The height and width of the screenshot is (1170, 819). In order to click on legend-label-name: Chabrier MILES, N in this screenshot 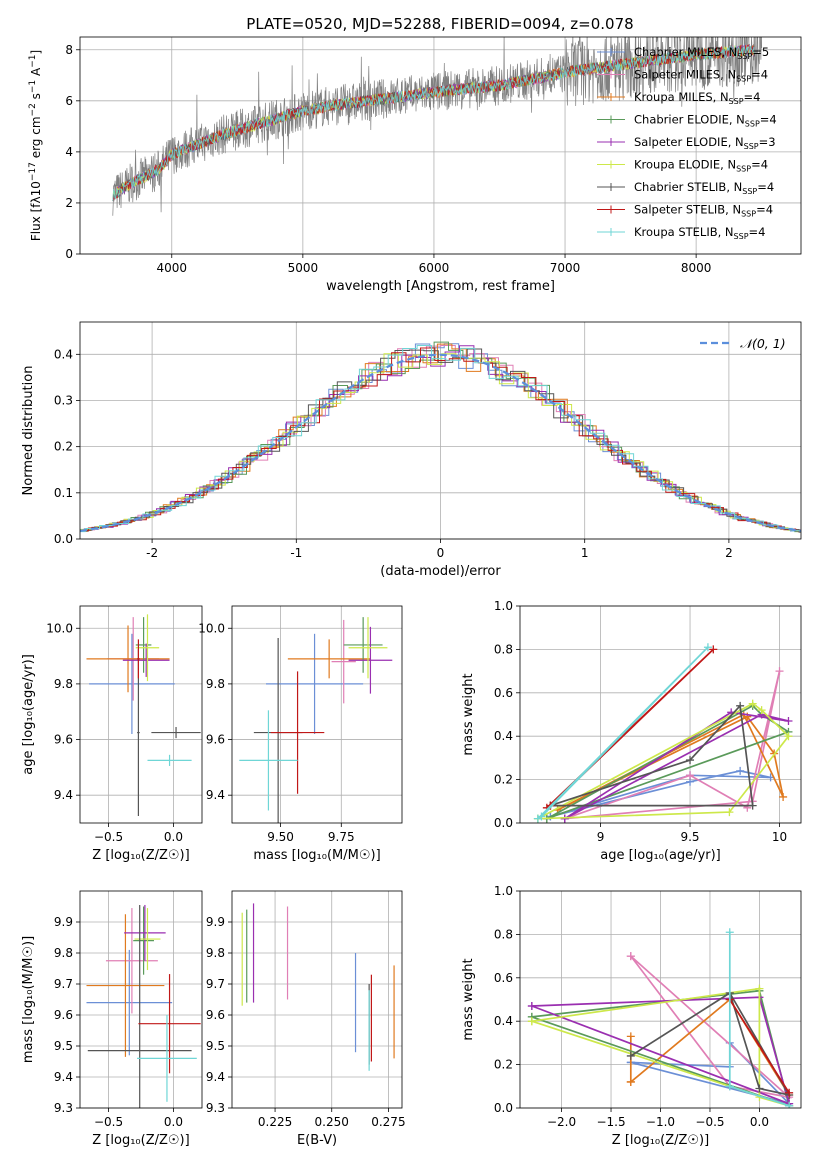, I will do `click(685, 52)`.